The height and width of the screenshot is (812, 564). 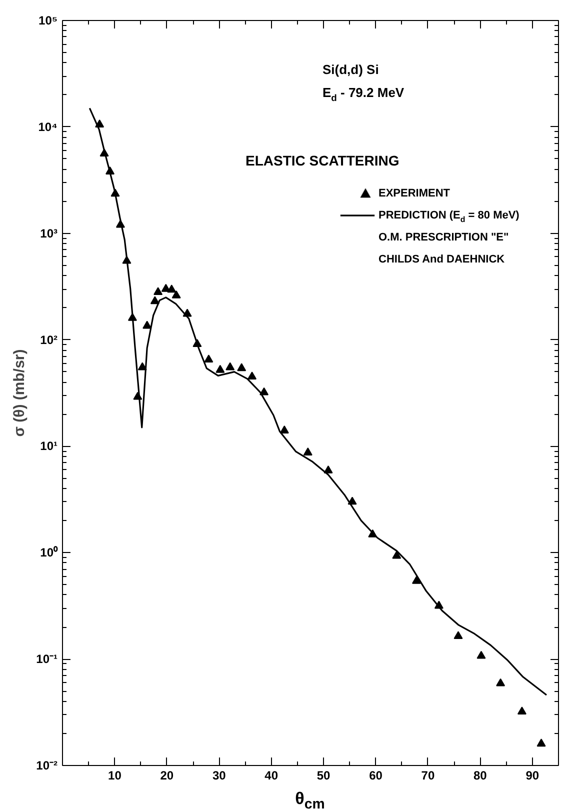 What do you see at coordinates (481, 775) in the screenshot?
I see `x-tick-label: 80` at bounding box center [481, 775].